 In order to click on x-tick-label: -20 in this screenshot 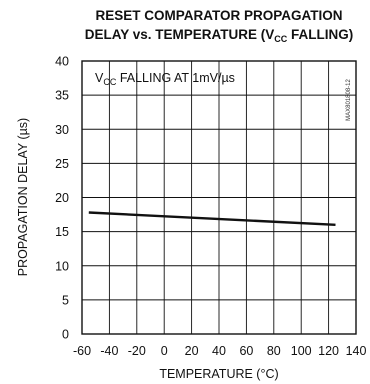, I will do `click(137, 351)`.